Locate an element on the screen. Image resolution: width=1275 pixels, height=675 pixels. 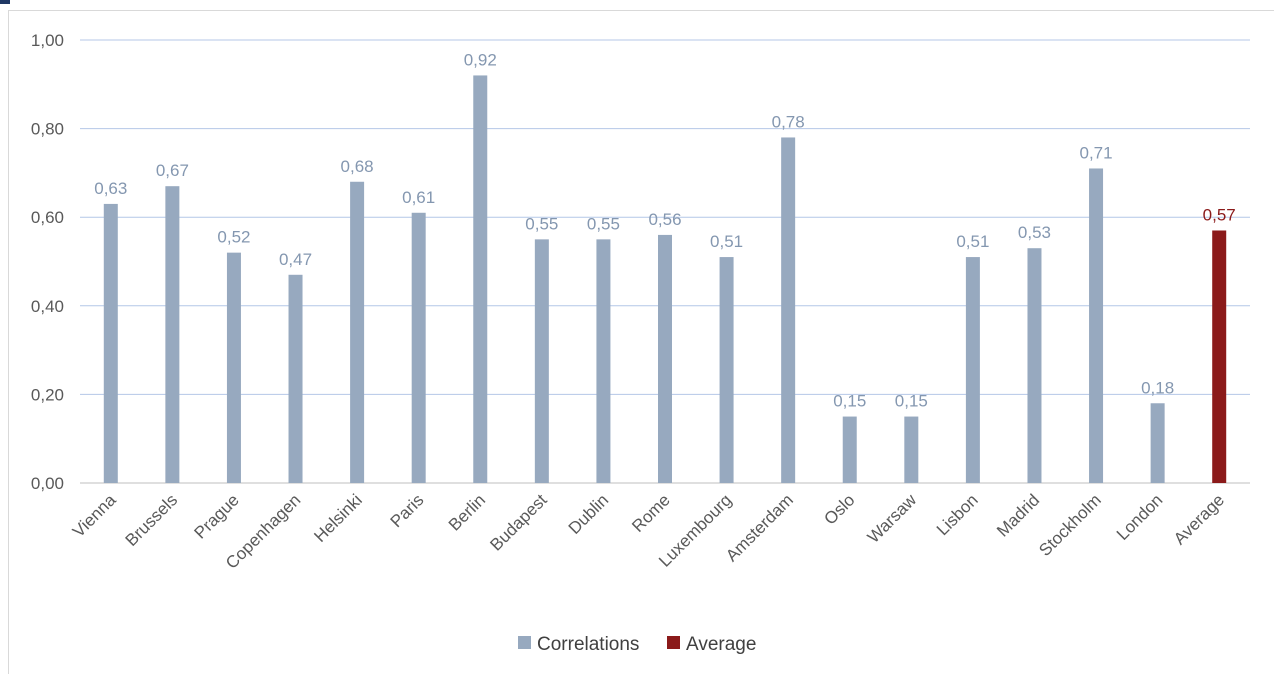
x-tick-label: Budapest is located at coordinates (518, 522).